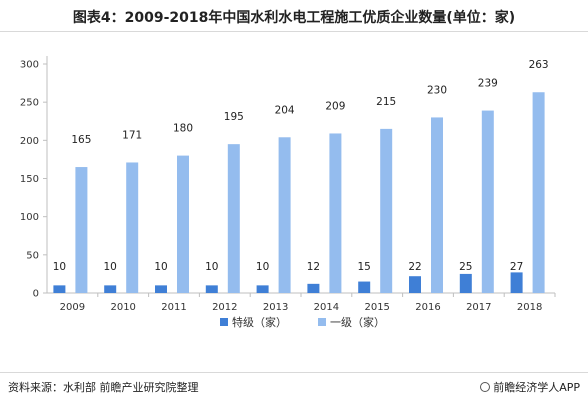 This screenshot has height=407, width=588. I want to click on data-label-first: 165, so click(81, 140).